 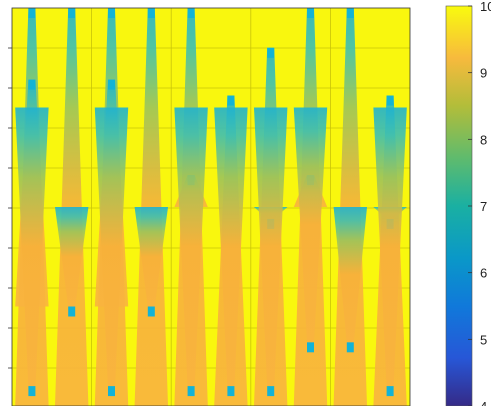 I want to click on colorbar-tick-label: 7, so click(x=483, y=206).